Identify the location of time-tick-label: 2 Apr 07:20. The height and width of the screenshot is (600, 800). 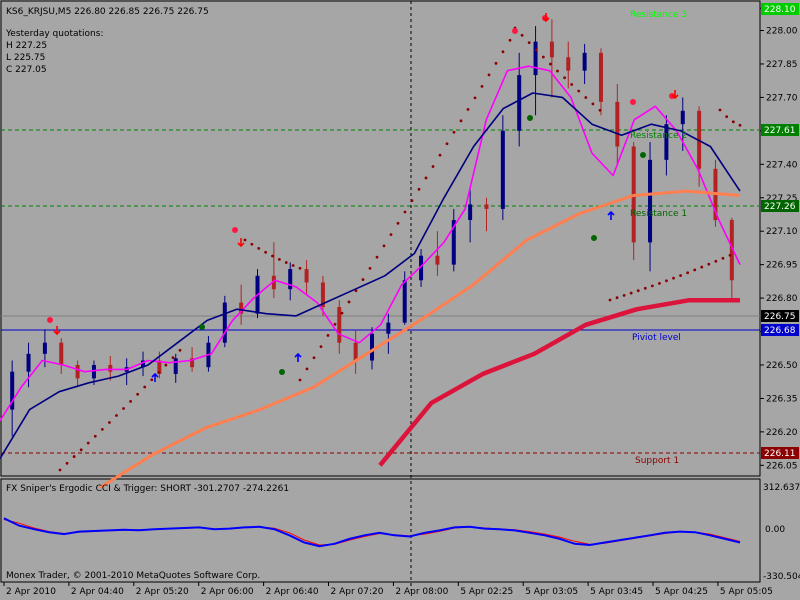
(357, 592).